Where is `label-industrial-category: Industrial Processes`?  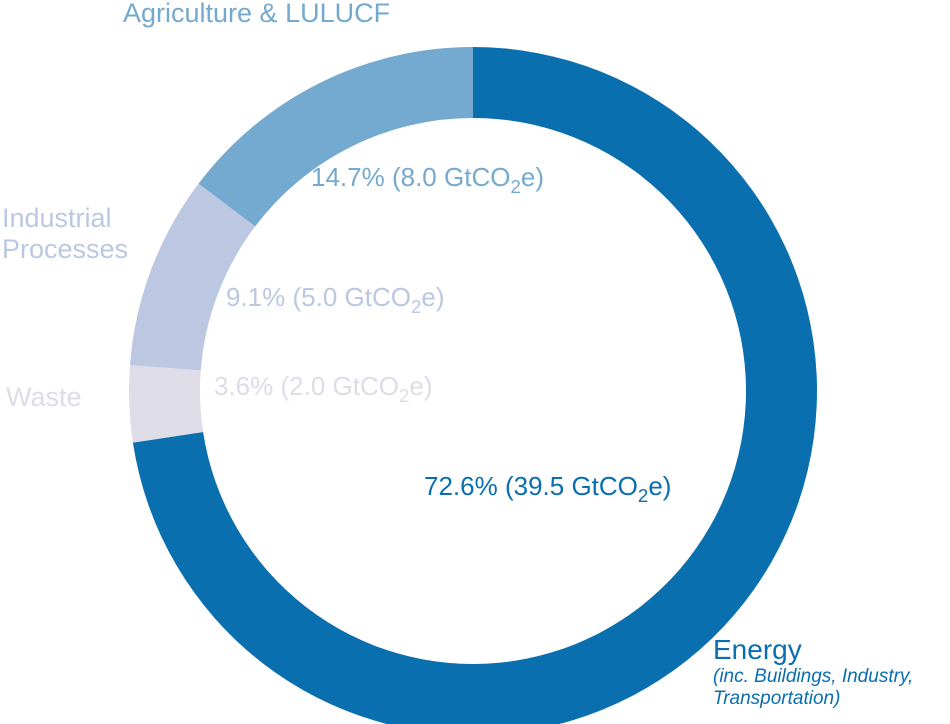 label-industrial-category: Industrial Processes is located at coordinates (65, 234).